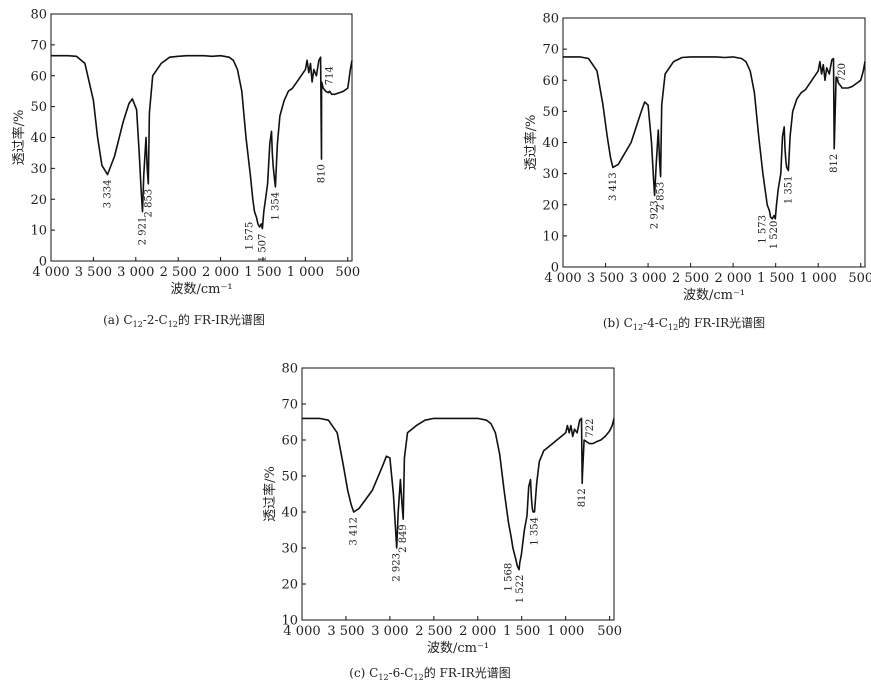 The height and width of the screenshot is (685, 871). Describe the element at coordinates (363, 673) in the screenshot. I see `caption-text: (c) C` at that location.